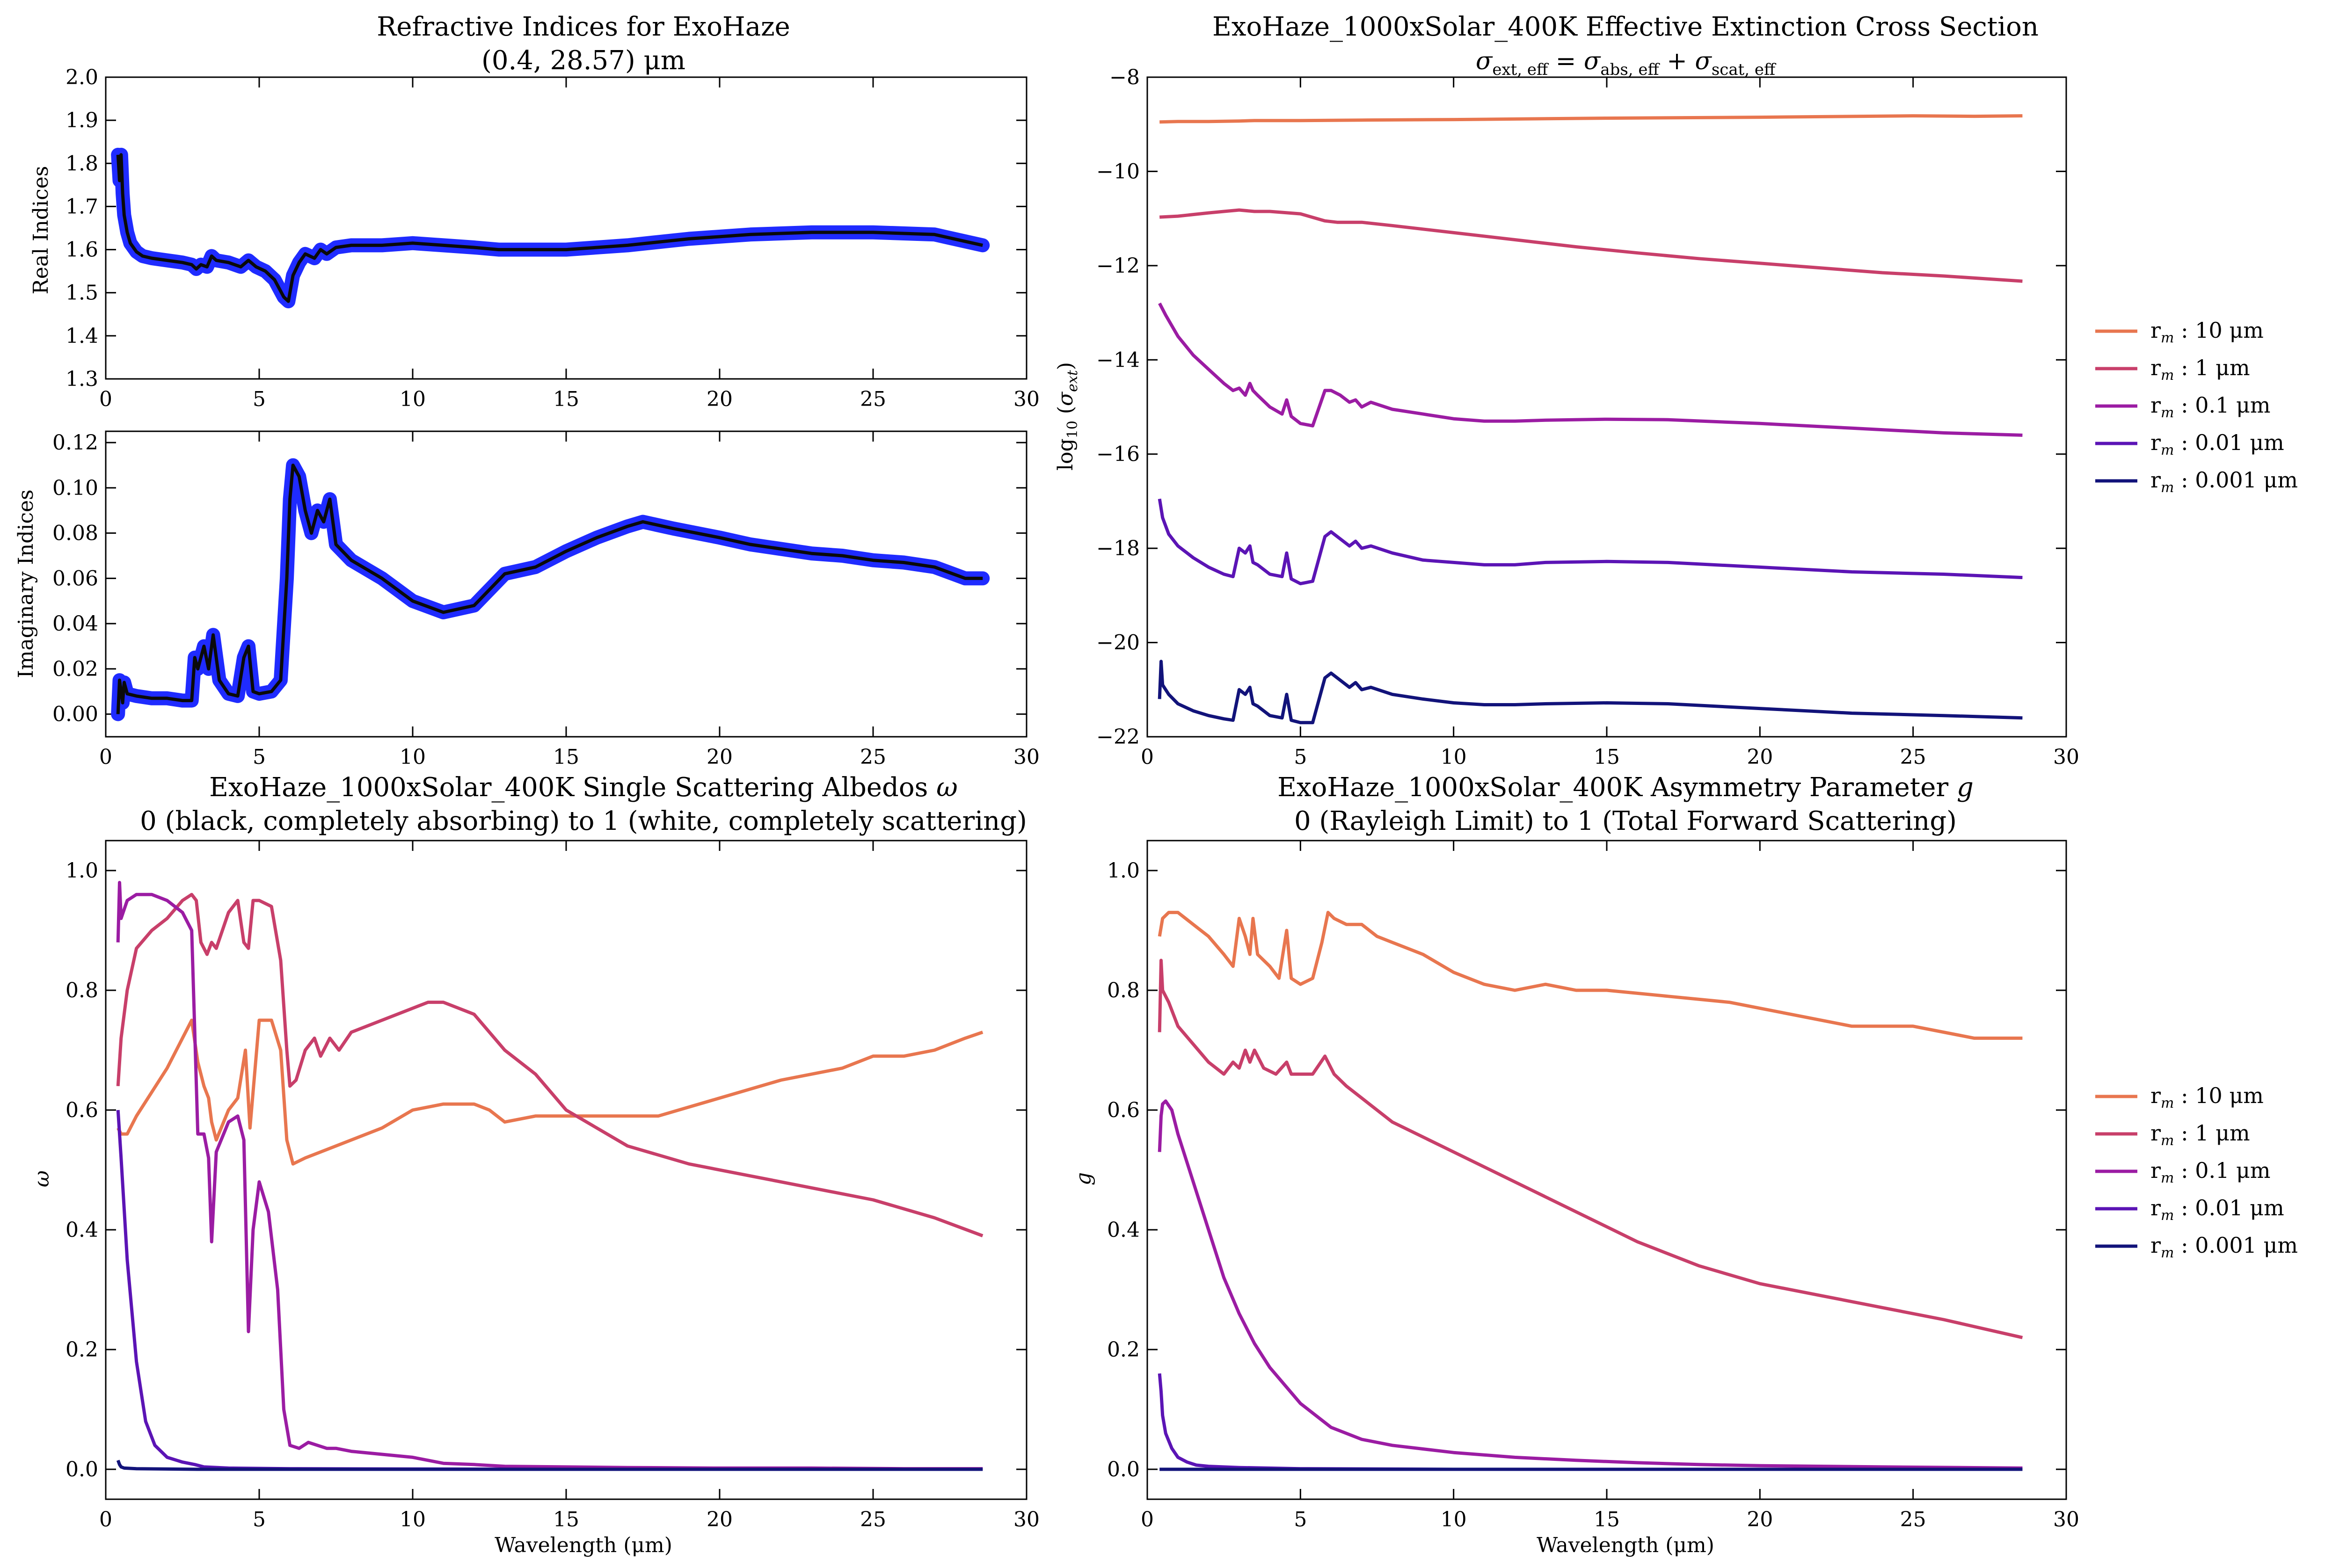 This screenshot has height=1568, width=2332. Describe the element at coordinates (1607, 1520) in the screenshot. I see `asymmetry-xtick-label: 15` at that location.